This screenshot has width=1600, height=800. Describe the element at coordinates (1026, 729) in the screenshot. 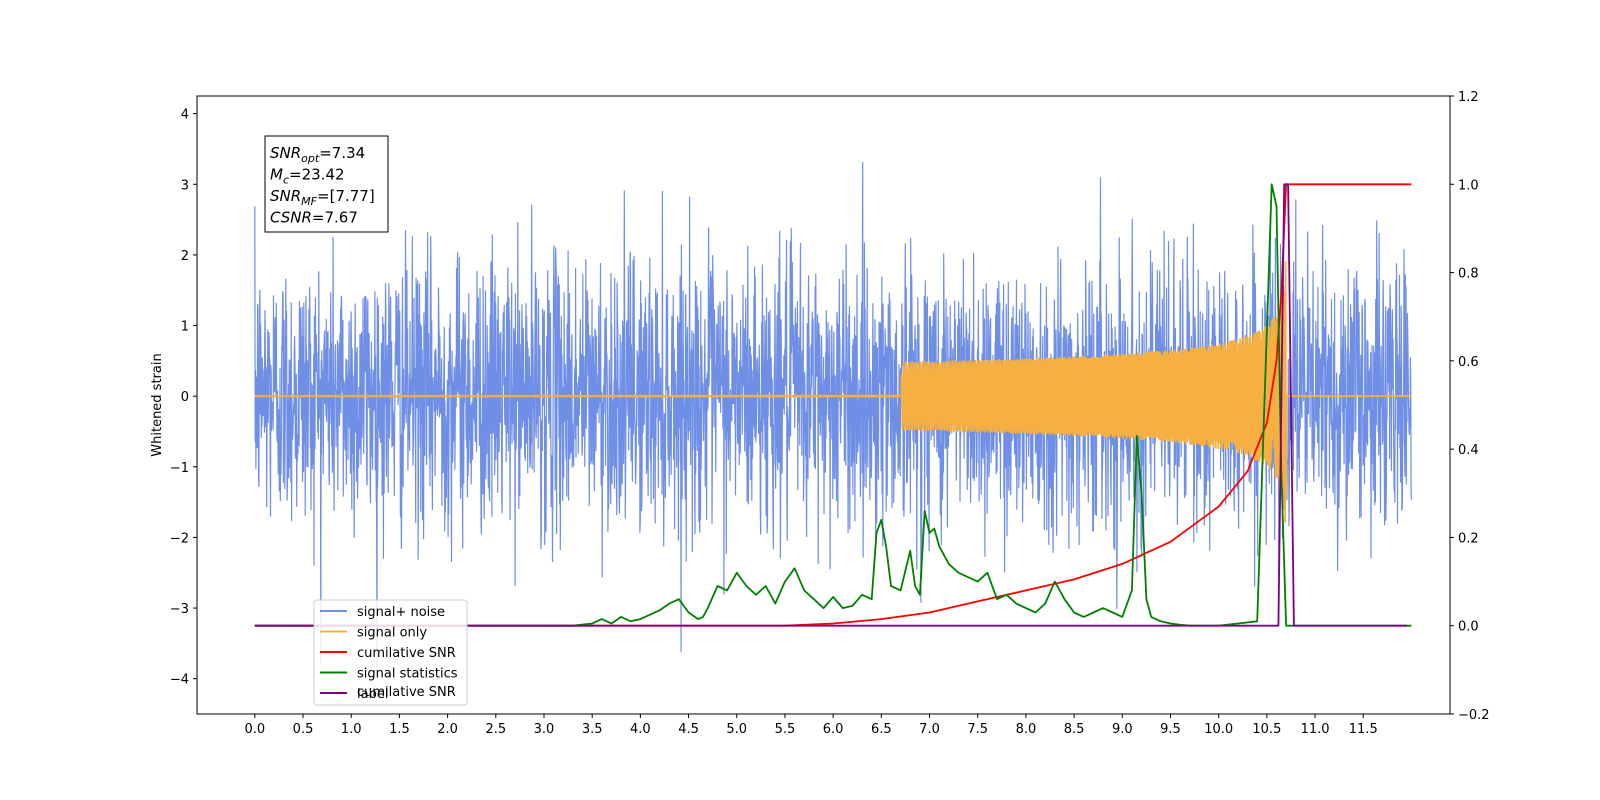

I see `x-tick-label: 8.0` at that location.